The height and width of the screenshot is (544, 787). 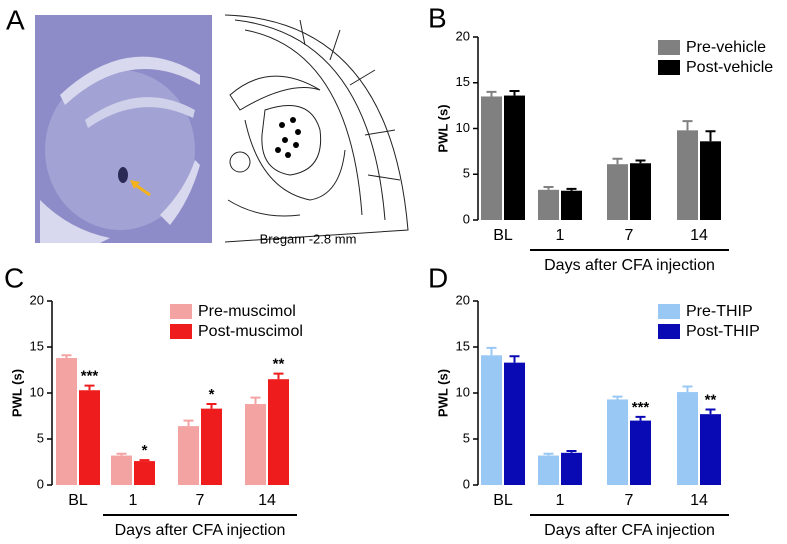 What do you see at coordinates (711, 400) in the screenshot?
I see `significance-label: **` at bounding box center [711, 400].